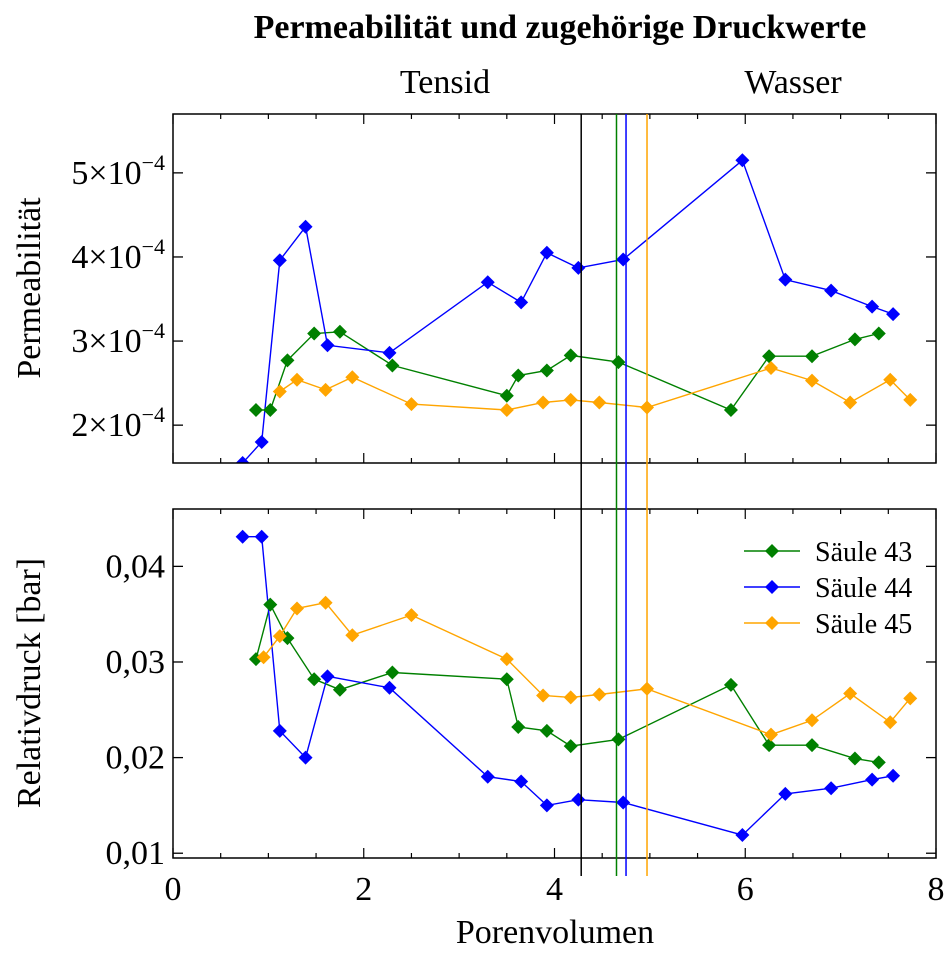 The image size is (952, 962). I want to click on x-tick-label: 0, so click(173, 889).